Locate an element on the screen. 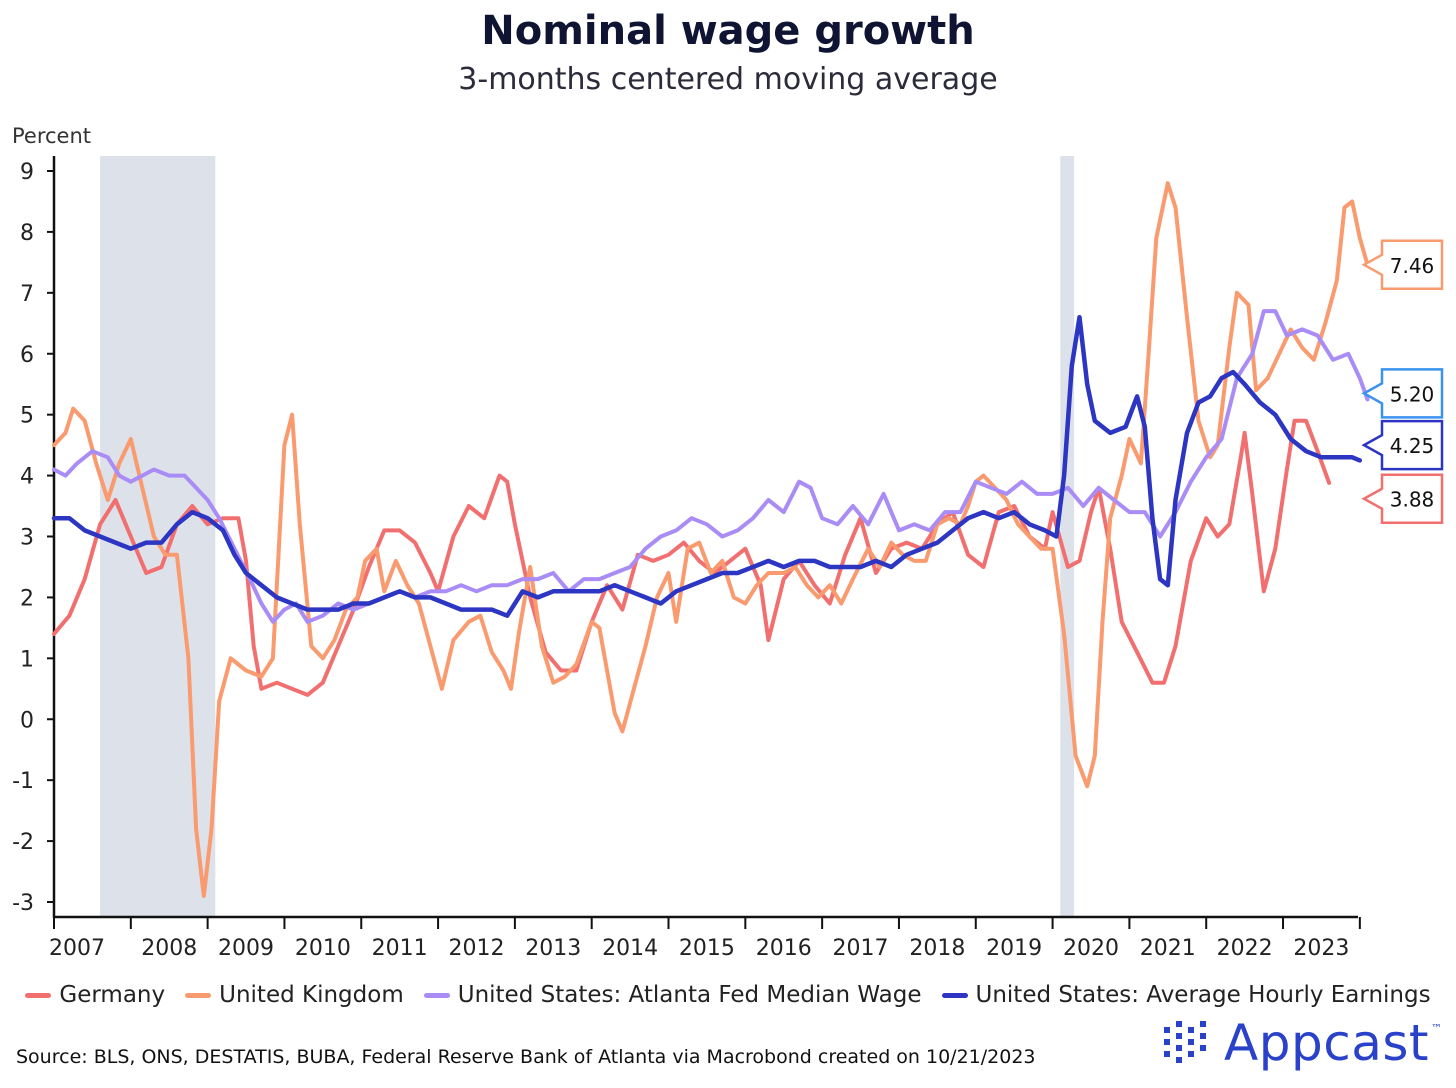 The height and width of the screenshot is (1088, 1456). legend-item: United States: Atlanta Fed Median Wage is located at coordinates (672, 995).